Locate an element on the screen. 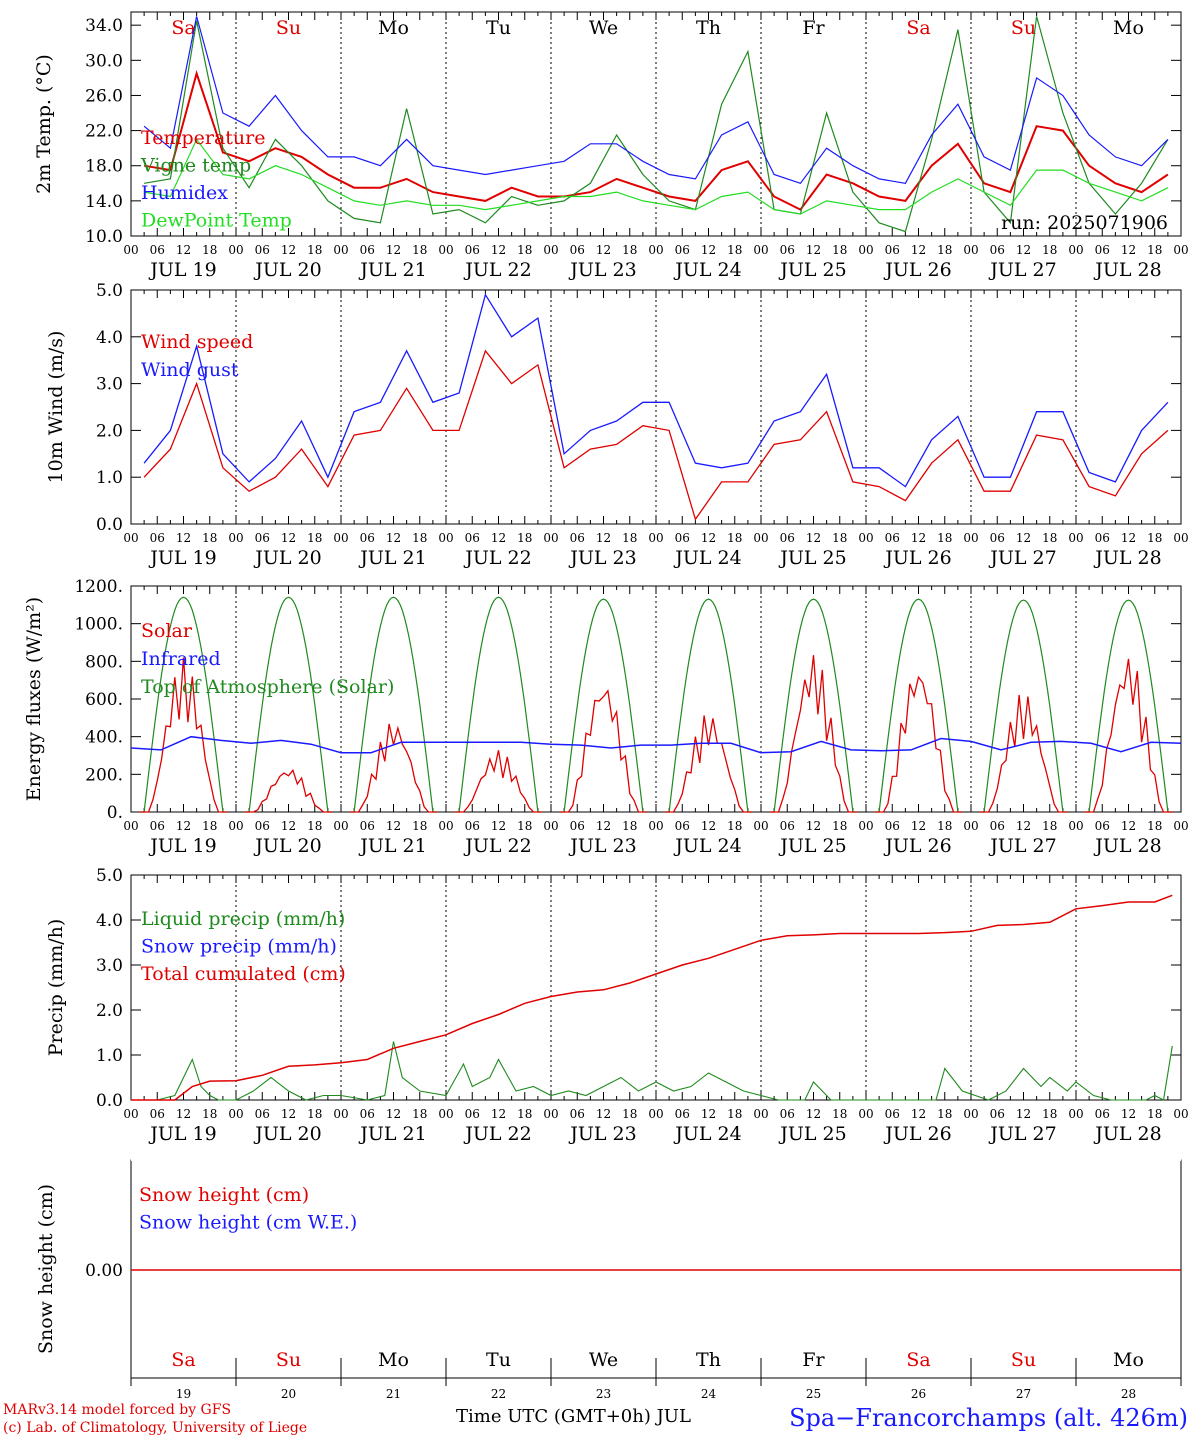 The width and height of the screenshot is (1194, 1440). day-name: Fr is located at coordinates (813, 28).